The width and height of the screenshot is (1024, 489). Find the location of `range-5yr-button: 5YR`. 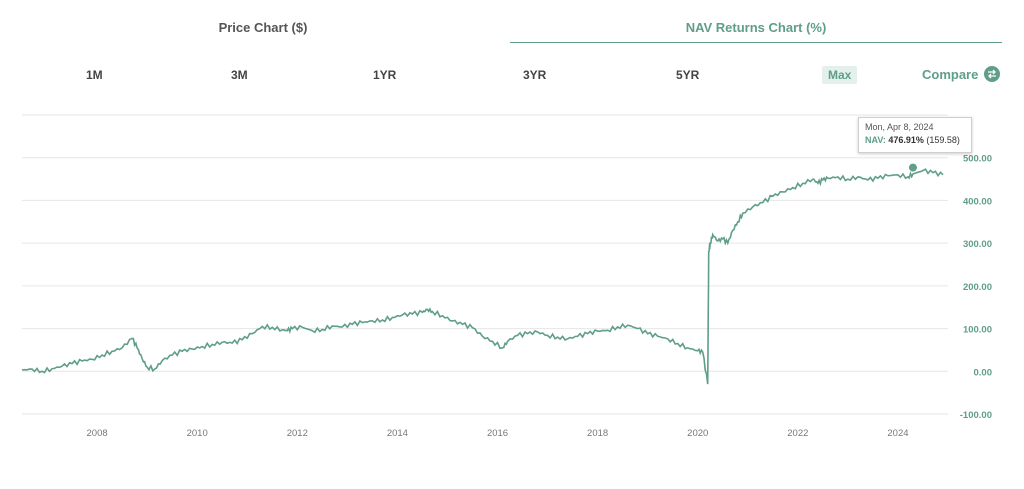

range-5yr-button: 5YR is located at coordinates (688, 75).